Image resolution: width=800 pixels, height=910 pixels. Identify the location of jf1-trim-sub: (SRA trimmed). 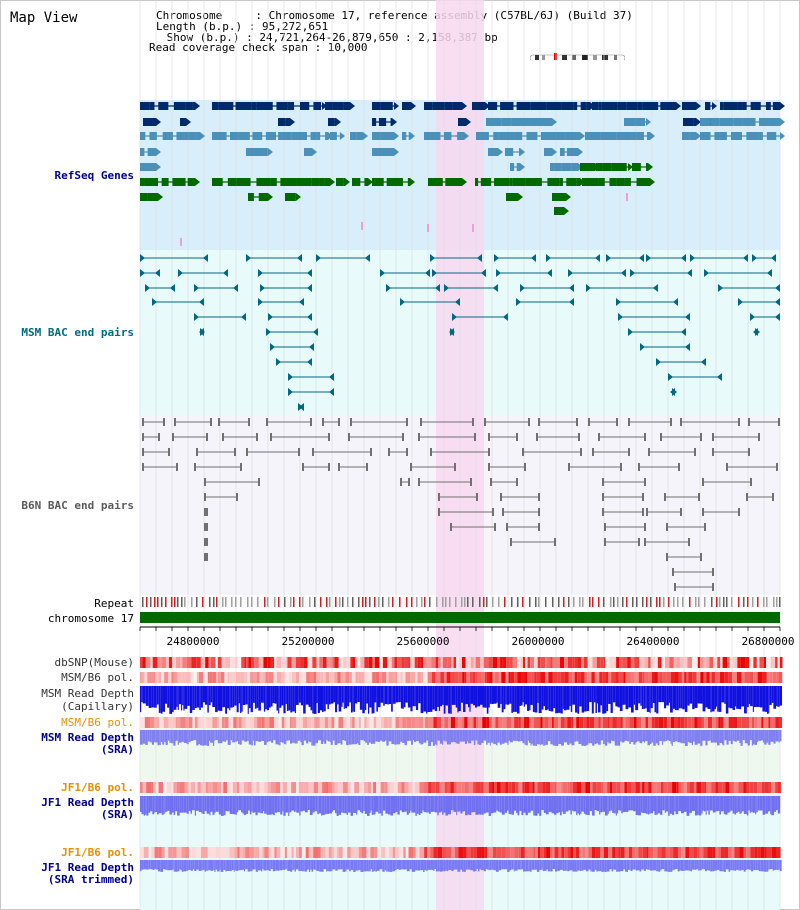
(90, 879).